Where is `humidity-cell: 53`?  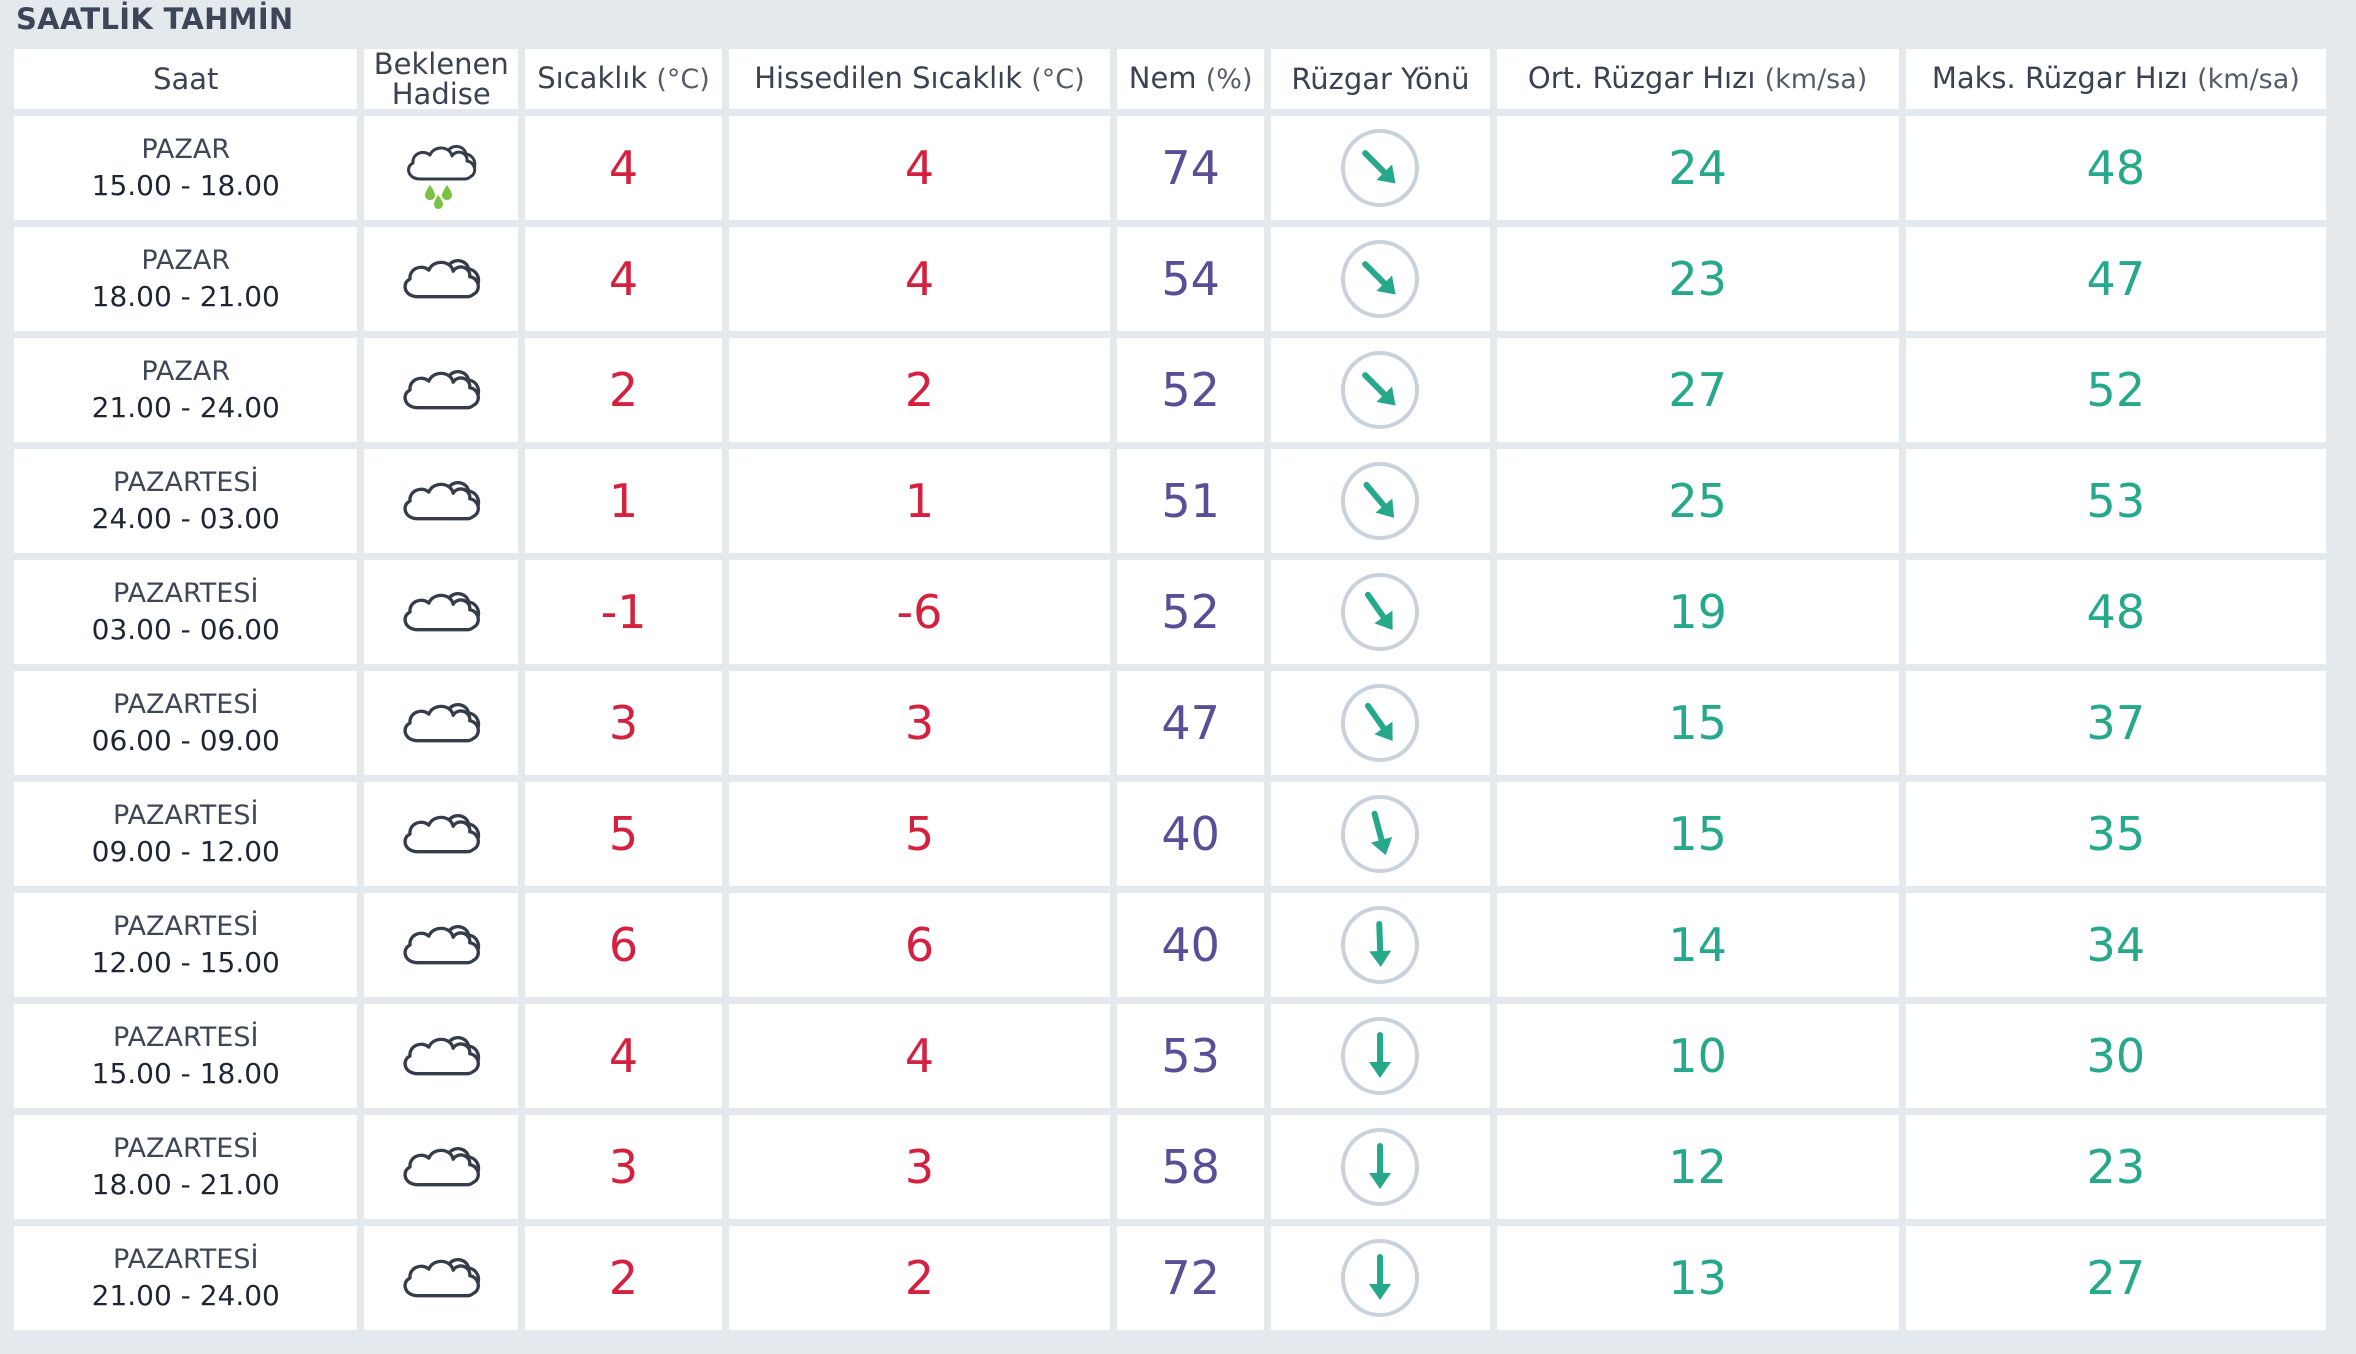
humidity-cell: 53 is located at coordinates (1190, 1056).